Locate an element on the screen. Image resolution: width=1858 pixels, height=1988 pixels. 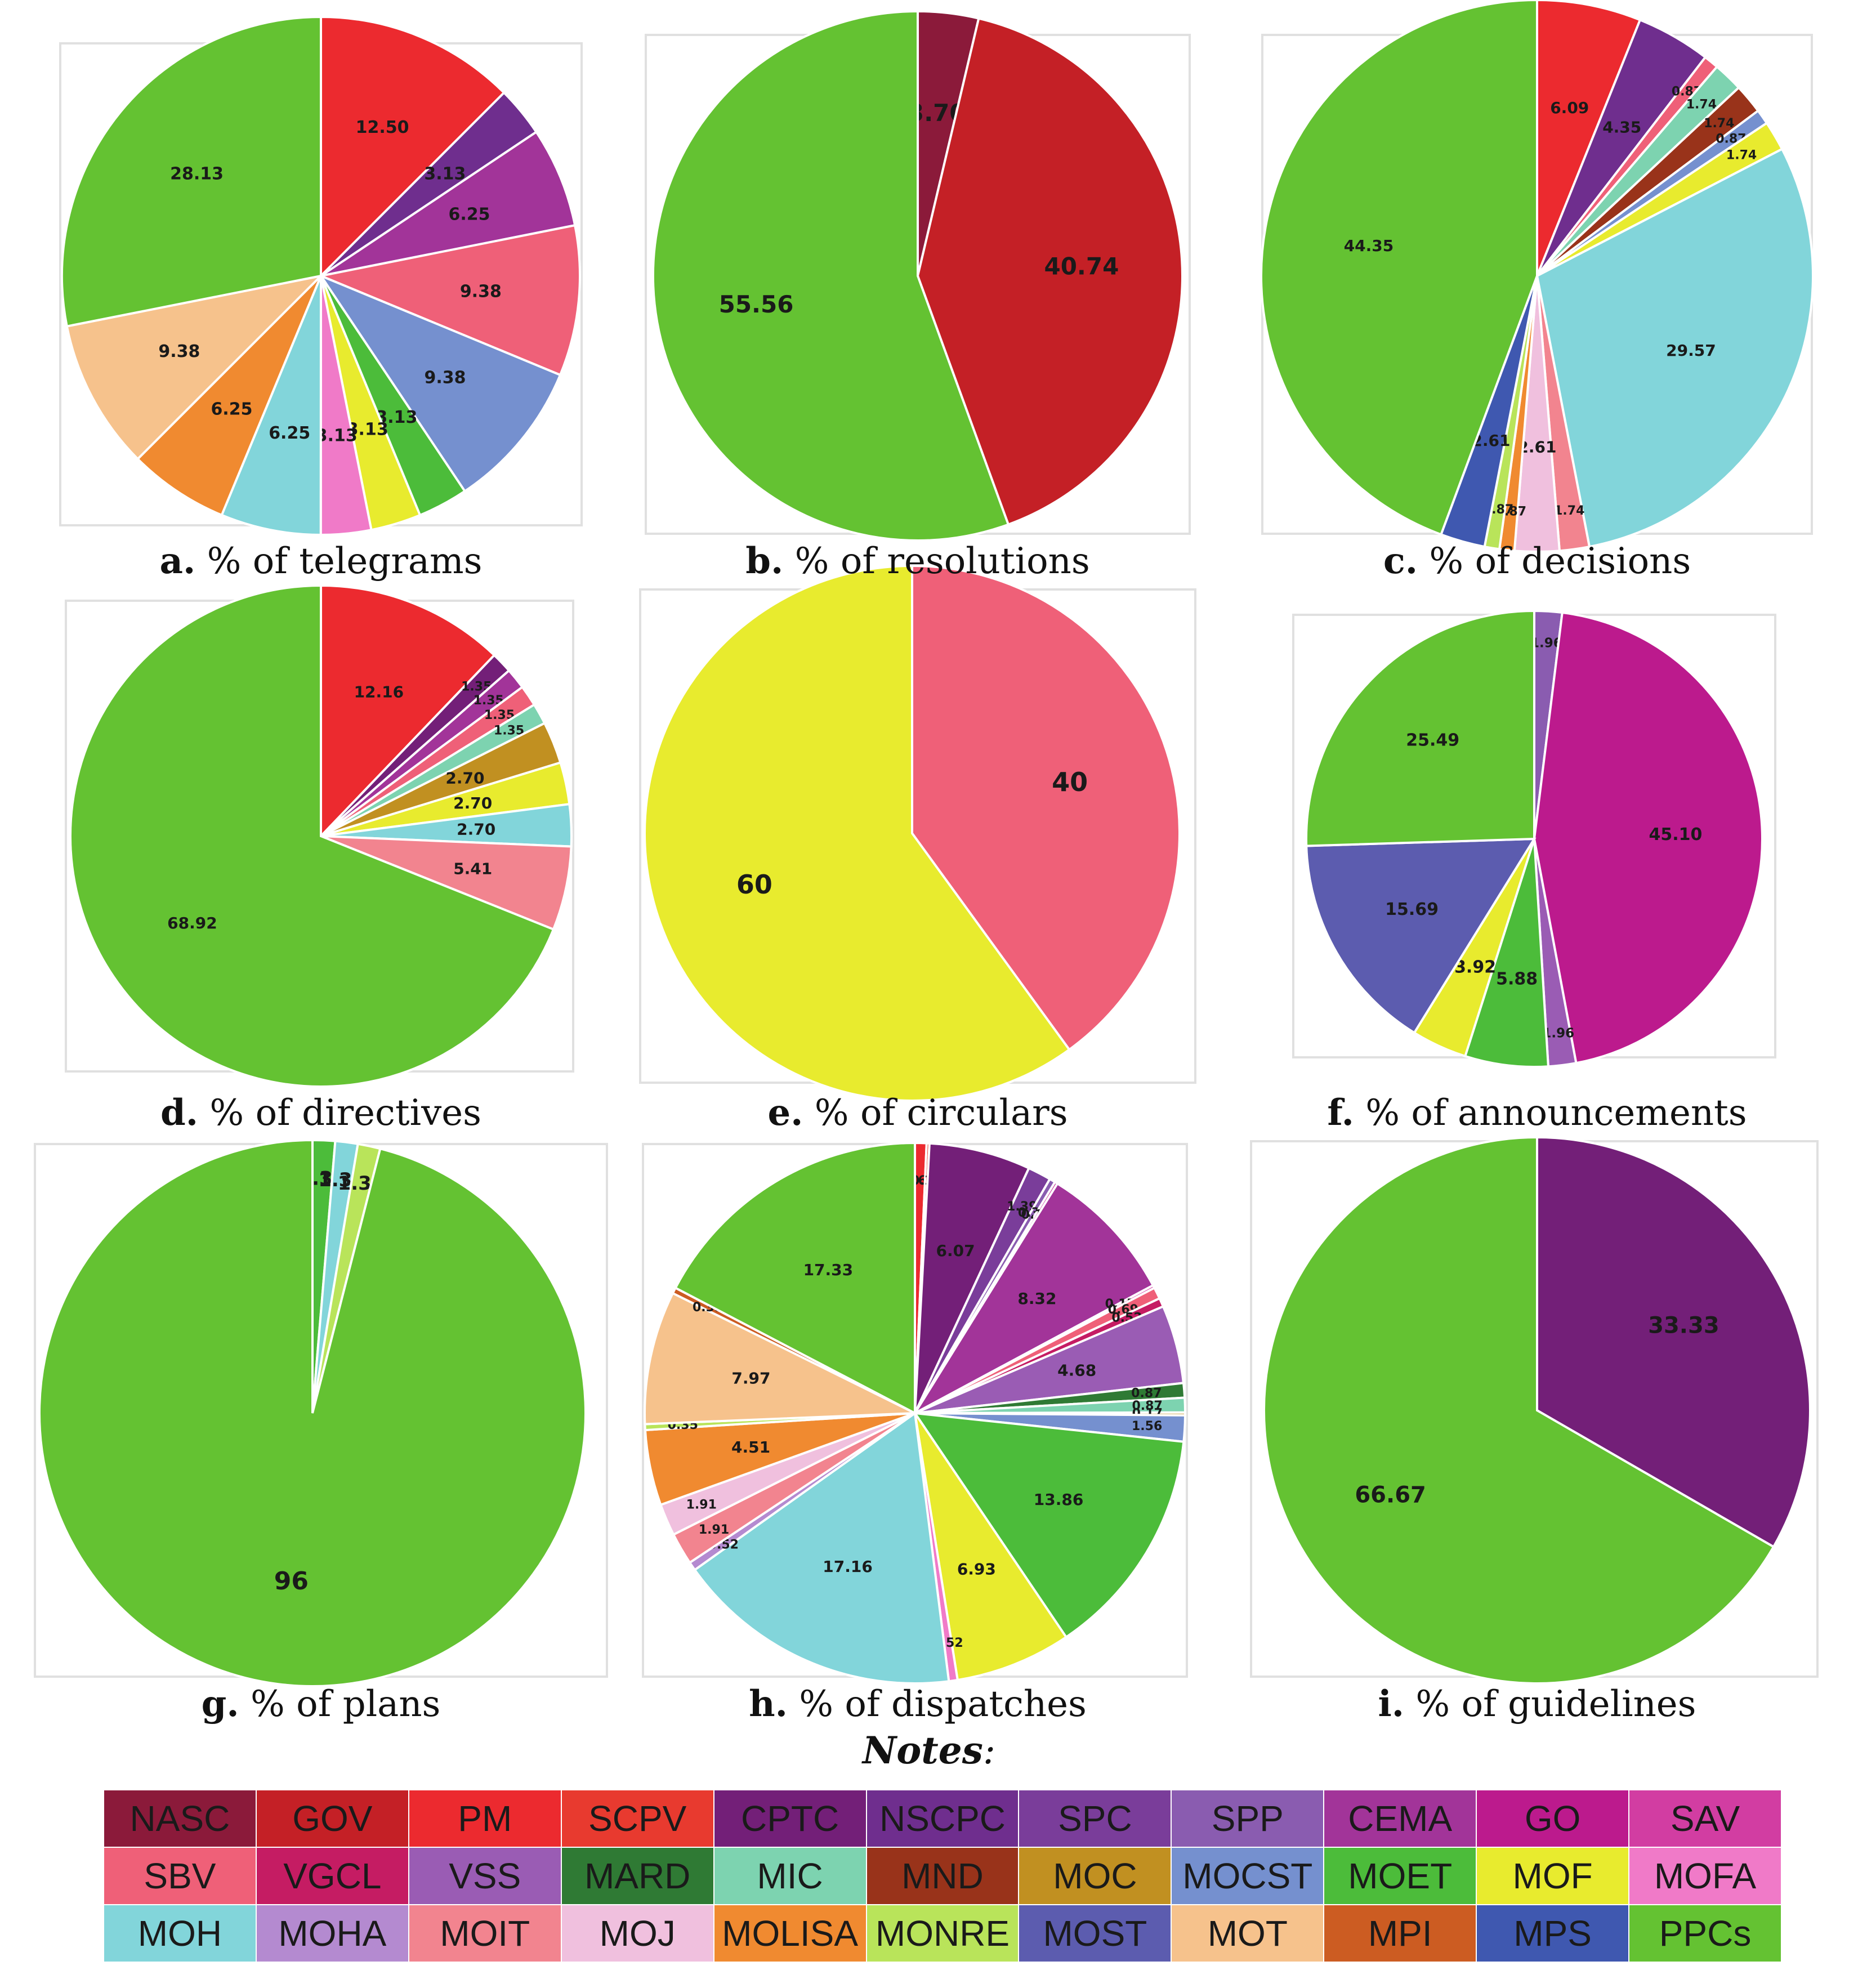
slice-label-a-nscpc: 3.13 is located at coordinates (445, 174).